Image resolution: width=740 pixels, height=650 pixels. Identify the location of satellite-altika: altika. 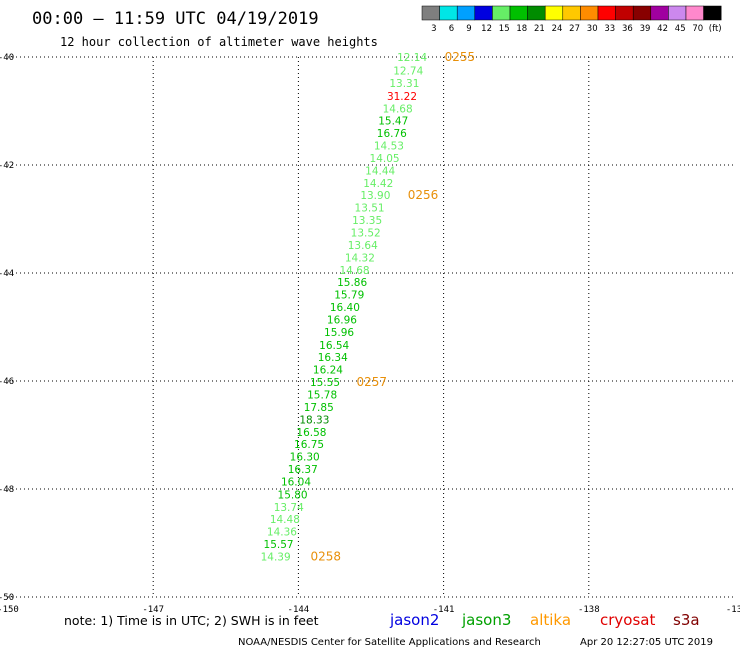
(550, 620).